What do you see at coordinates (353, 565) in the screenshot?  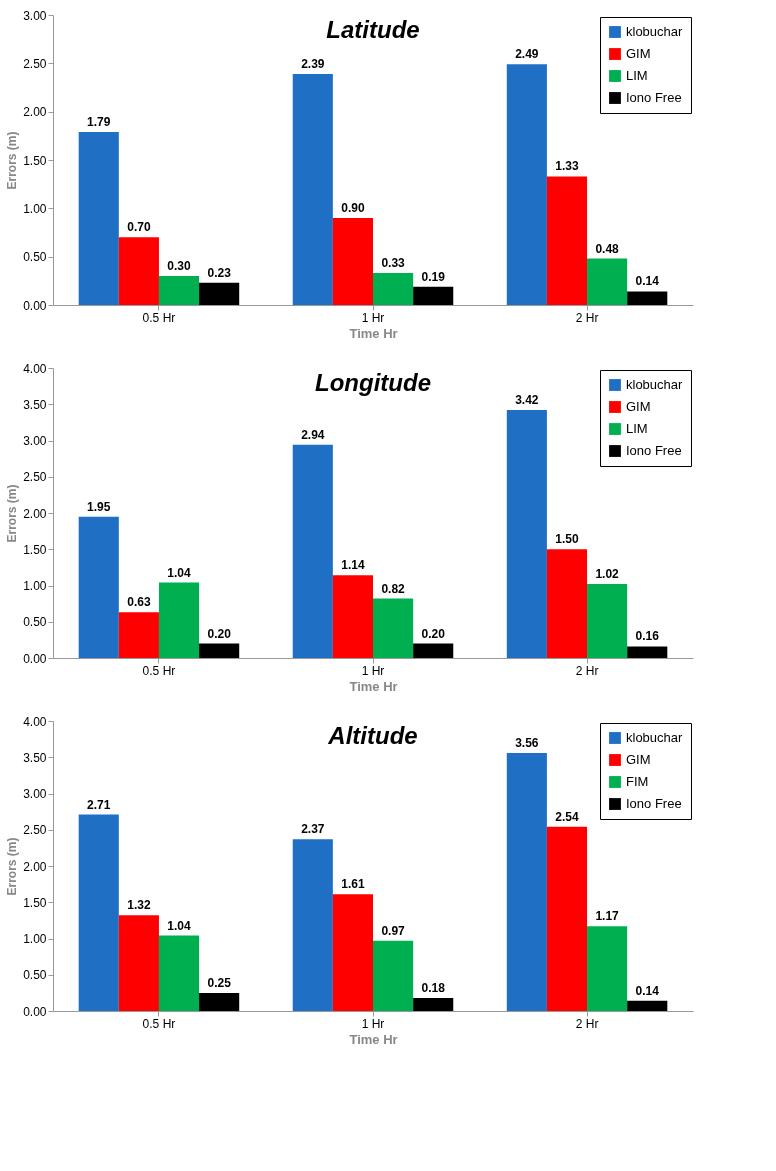 I see `data-label: 1.14` at bounding box center [353, 565].